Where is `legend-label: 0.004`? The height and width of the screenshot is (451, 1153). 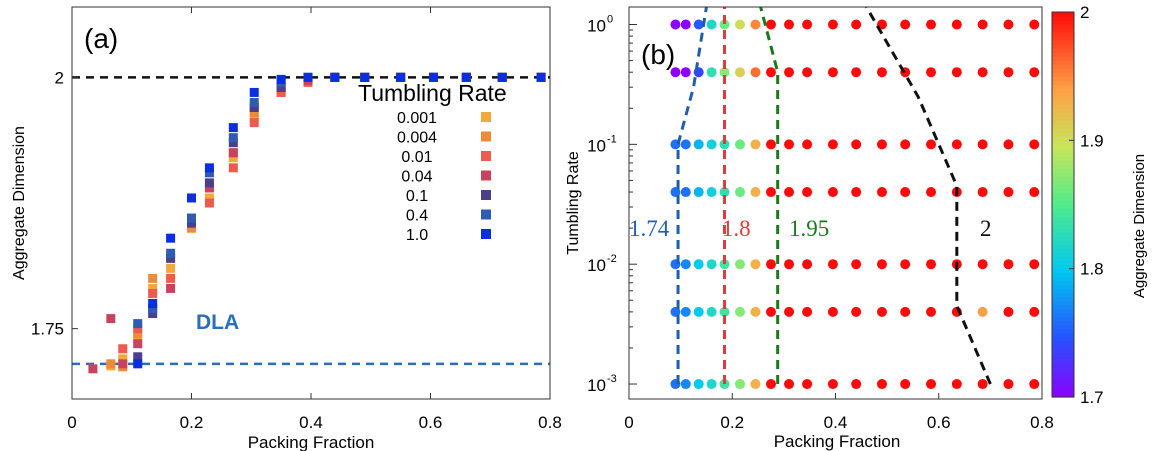
legend-label: 0.004 is located at coordinates (417, 138).